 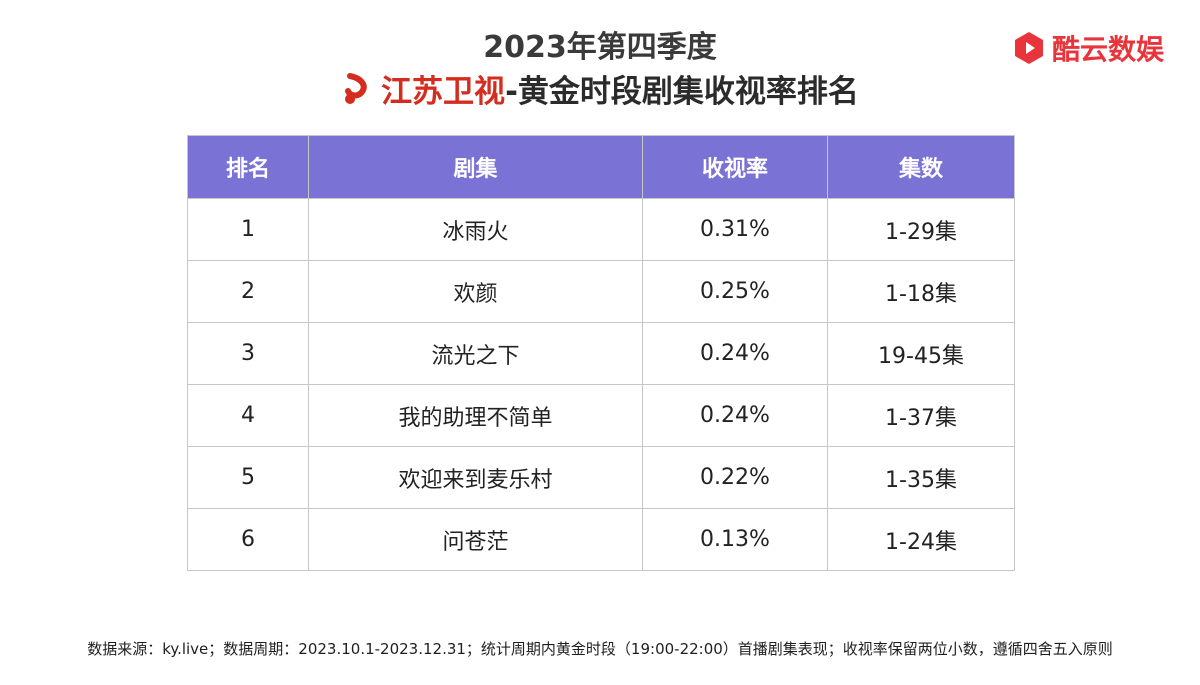 I want to click on table-header-row: 排名 剧集 收视率 集数, so click(x=601, y=167).